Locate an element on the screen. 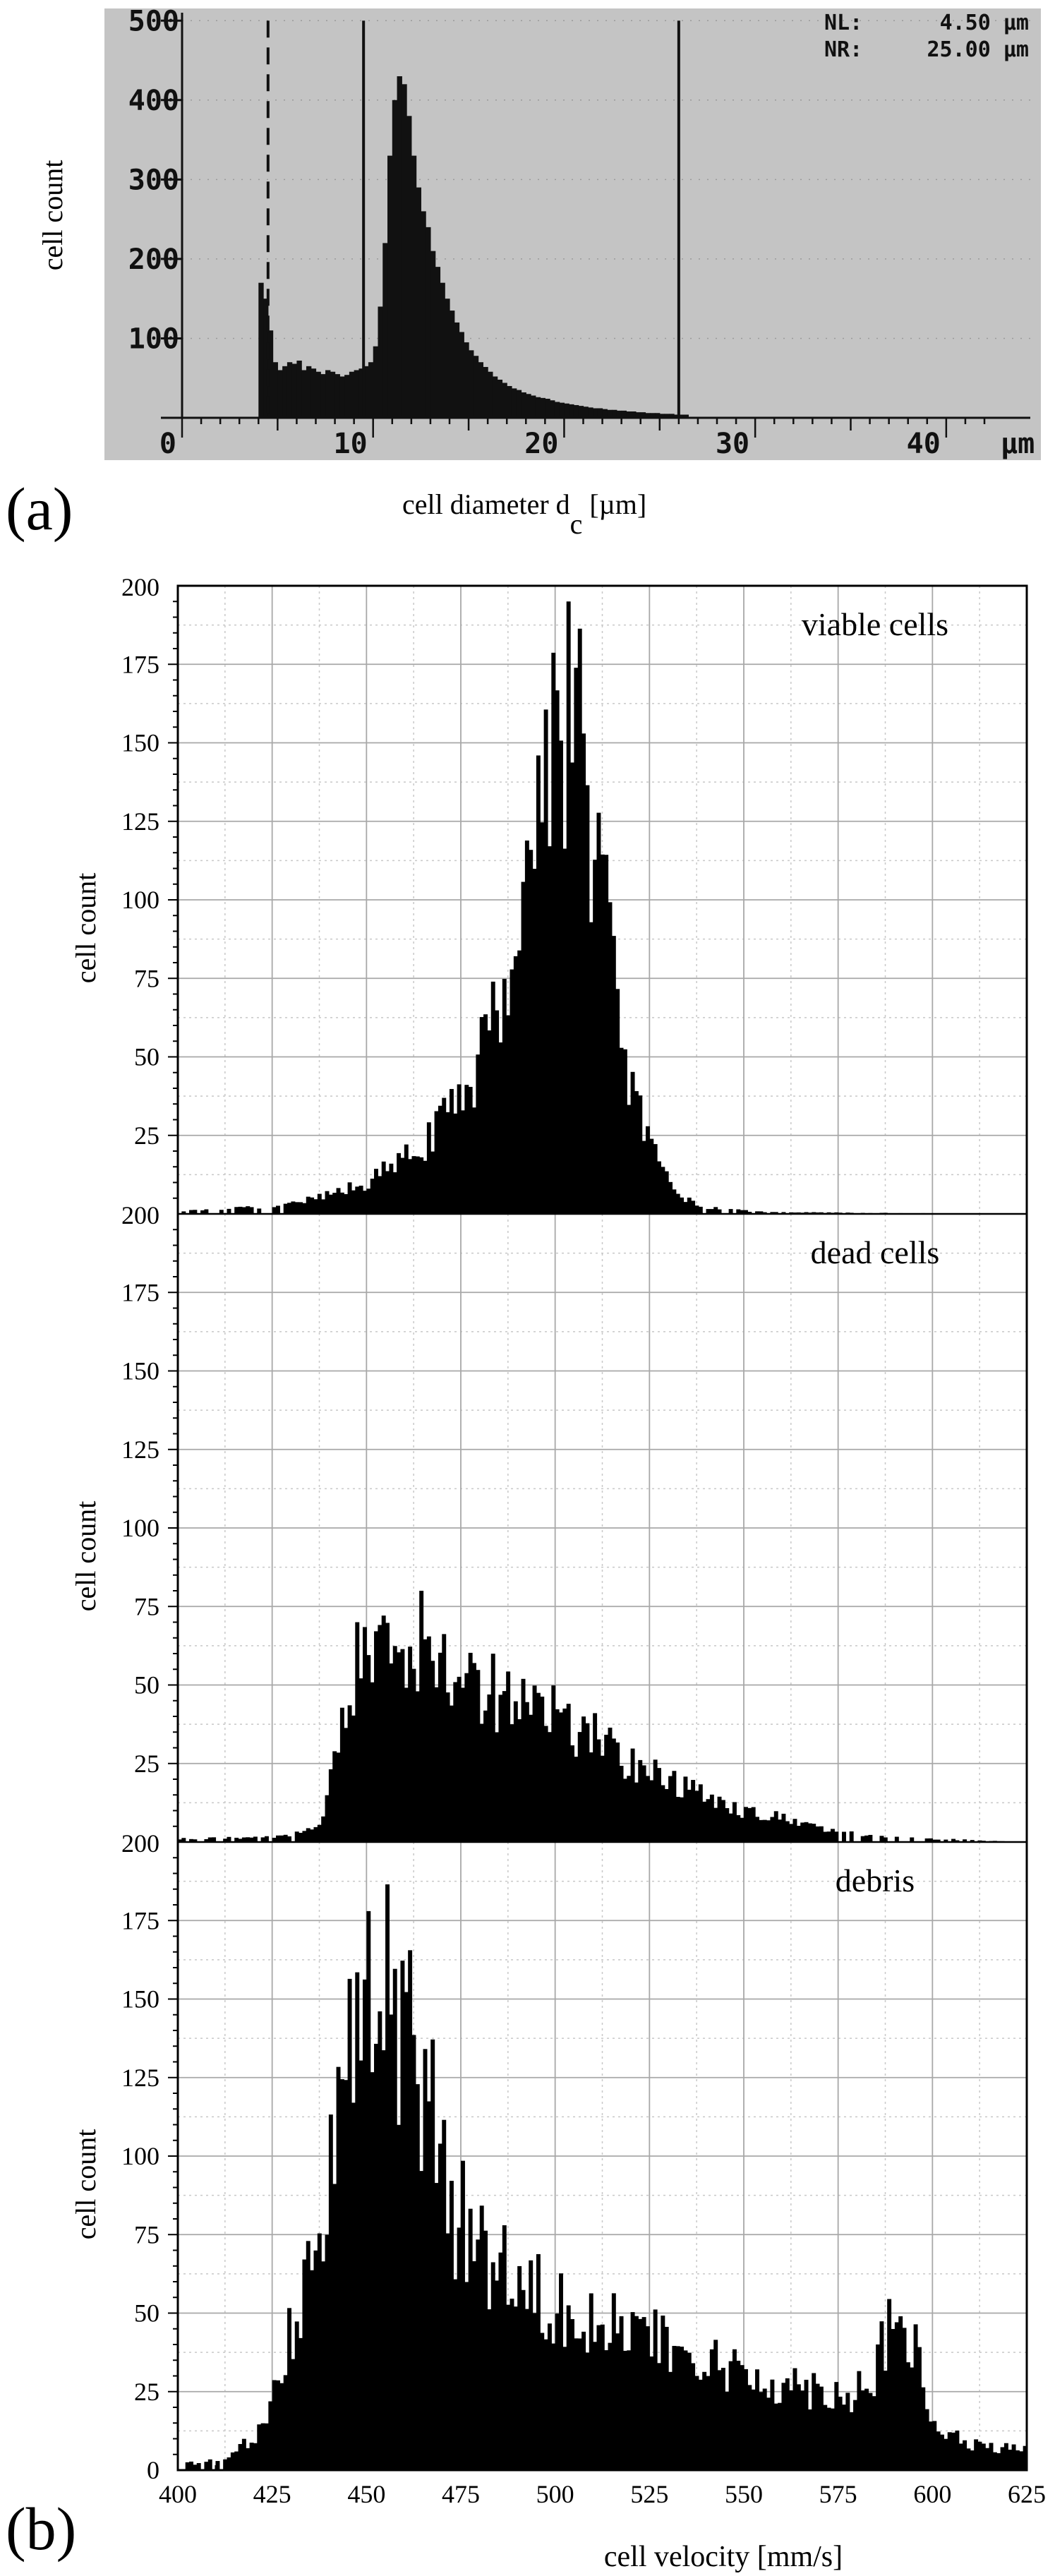 The height and width of the screenshot is (2576, 1055). y-ticks: 200 25 50 75 100 125 150 175 is located at coordinates (149, 1514).